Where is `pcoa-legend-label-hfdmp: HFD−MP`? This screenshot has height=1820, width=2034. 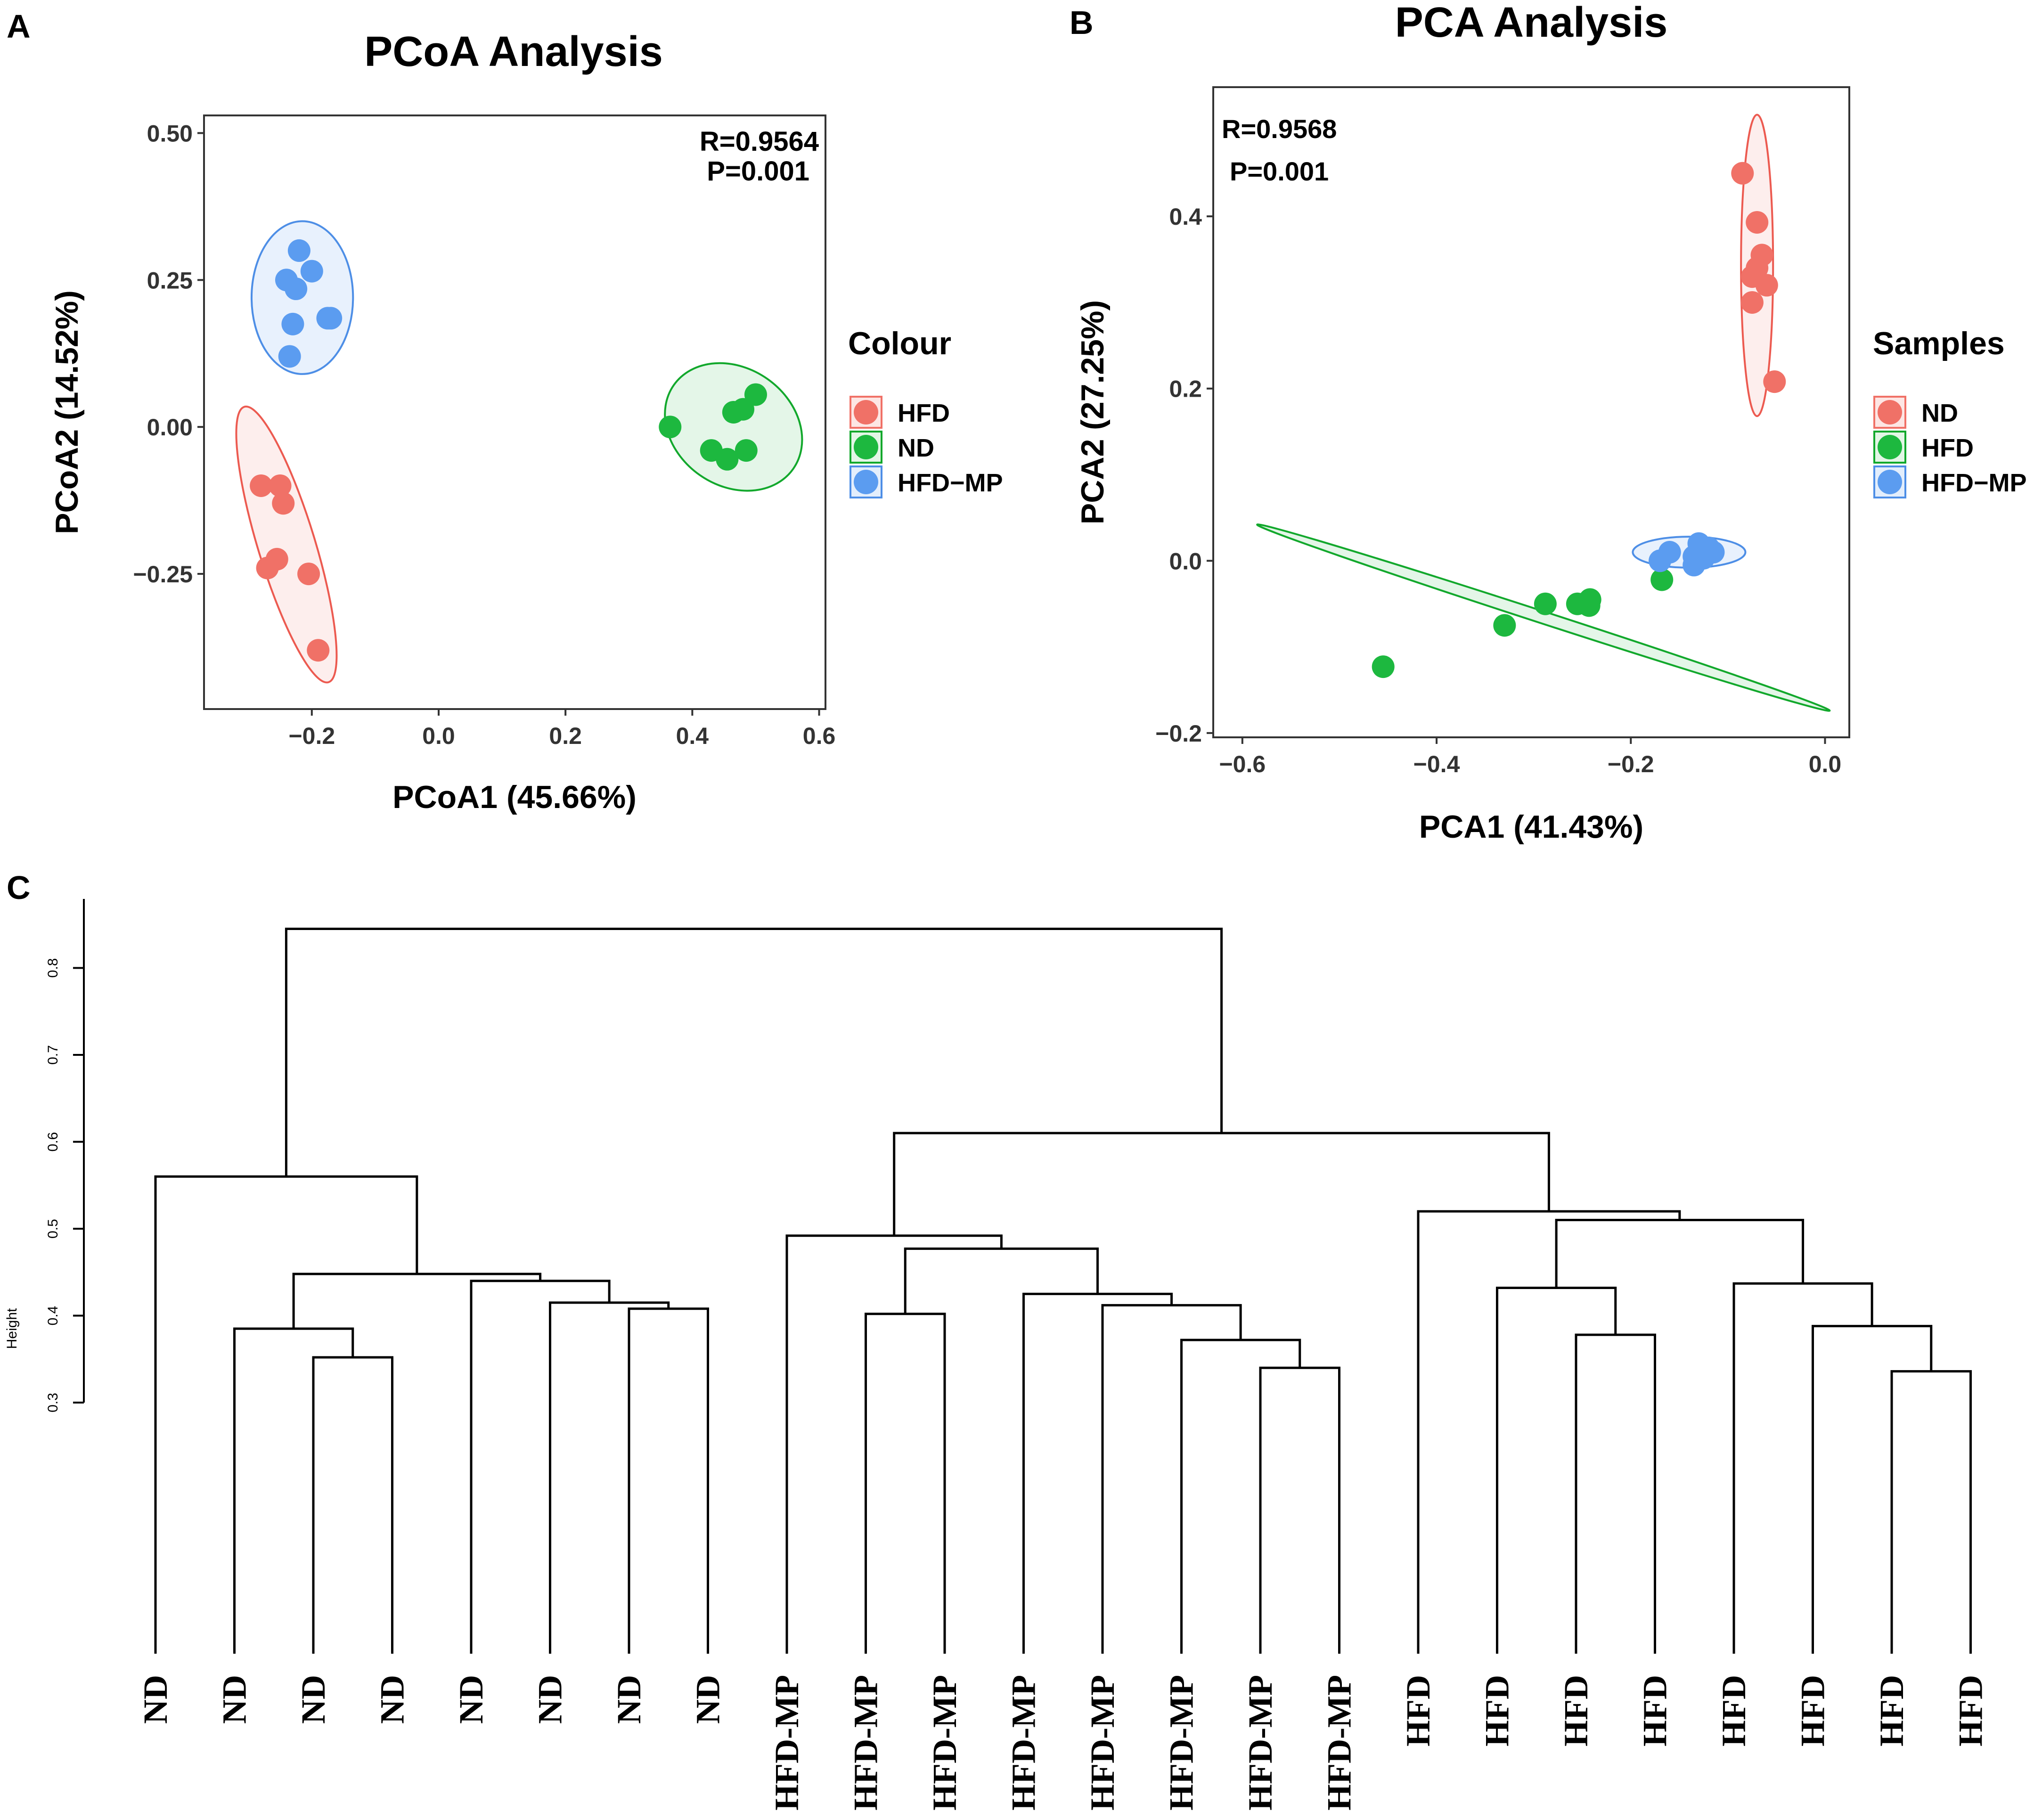 pcoa-legend-label-hfdmp: HFD−MP is located at coordinates (950, 483).